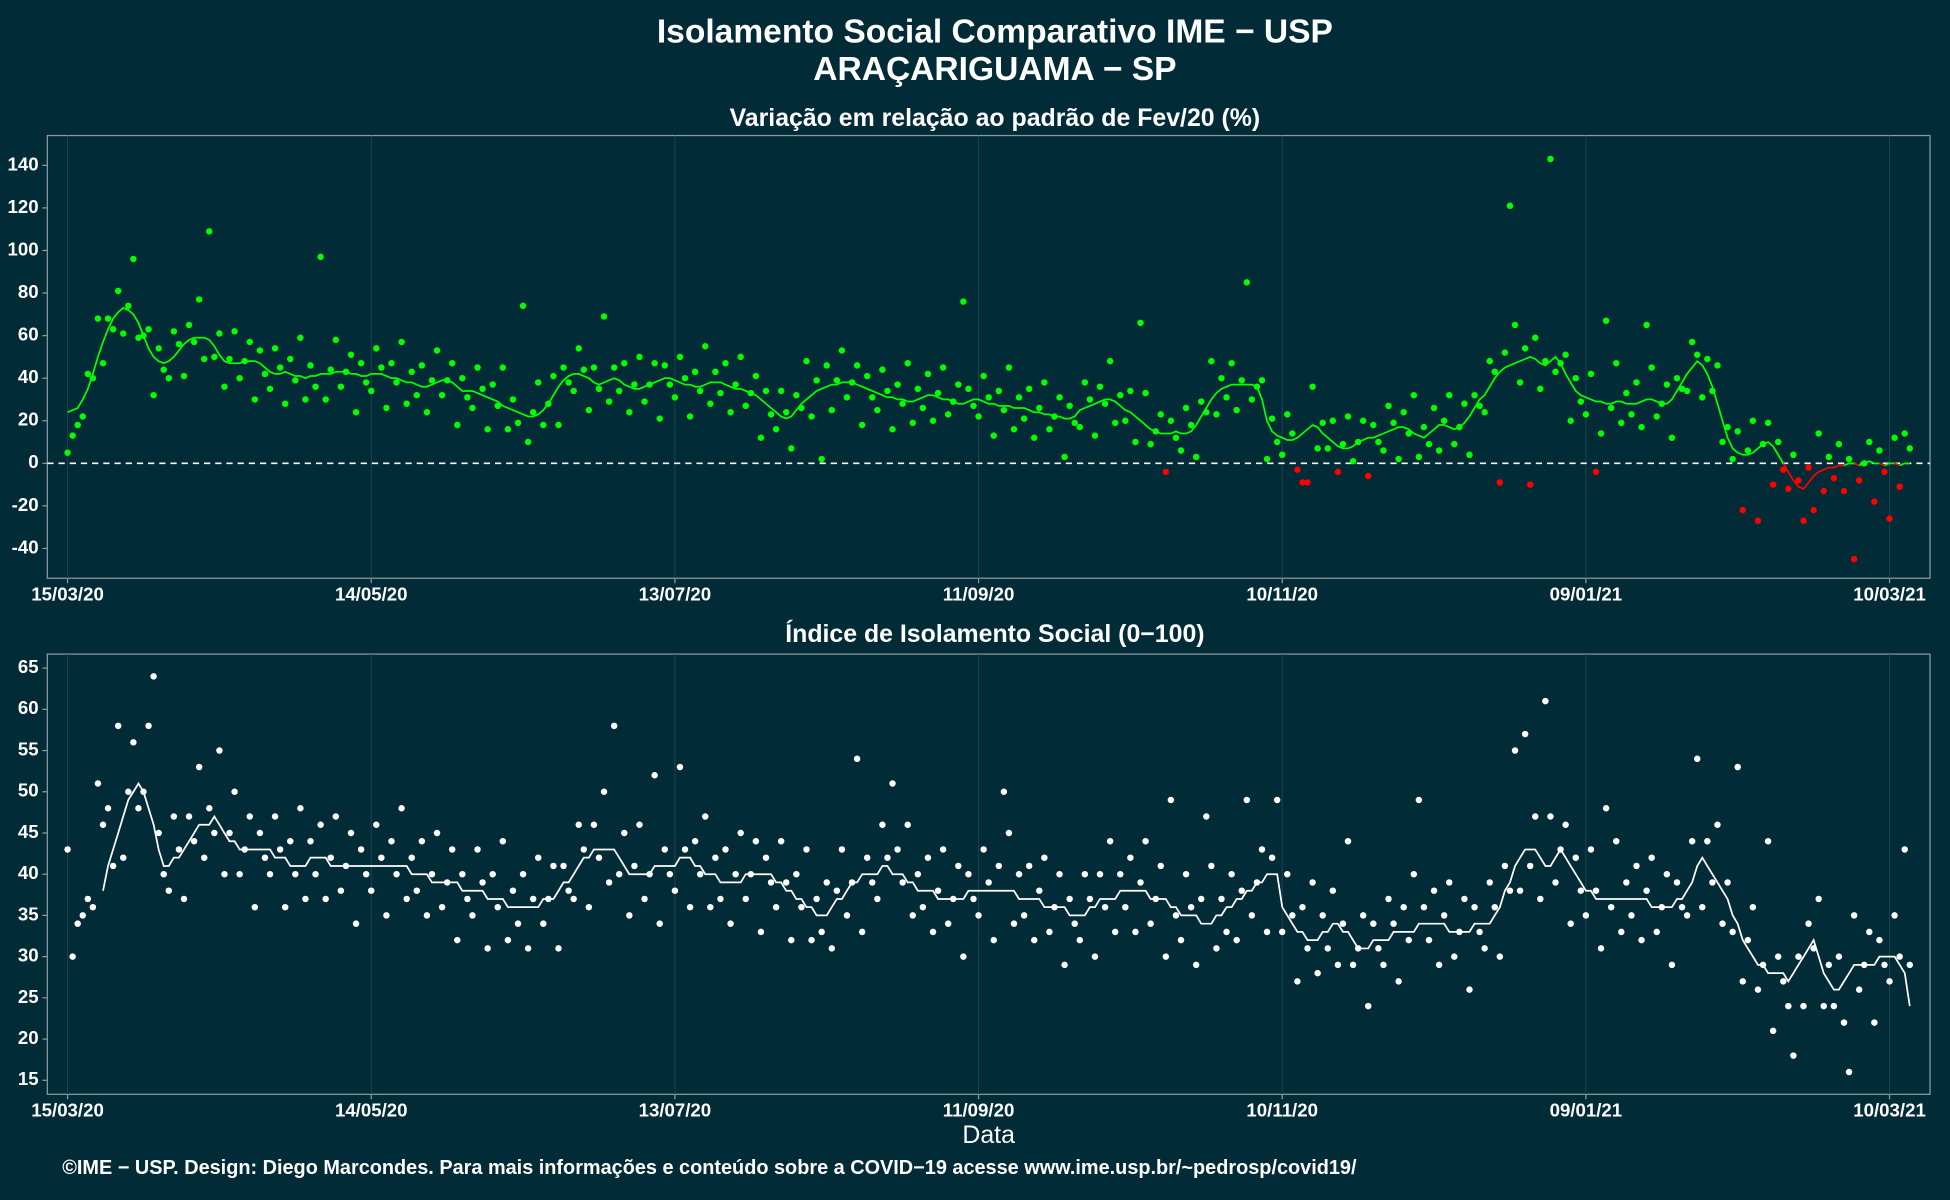 The height and width of the screenshot is (1200, 1950). Describe the element at coordinates (28, 996) in the screenshot. I see `y-tick-label: 25` at that location.